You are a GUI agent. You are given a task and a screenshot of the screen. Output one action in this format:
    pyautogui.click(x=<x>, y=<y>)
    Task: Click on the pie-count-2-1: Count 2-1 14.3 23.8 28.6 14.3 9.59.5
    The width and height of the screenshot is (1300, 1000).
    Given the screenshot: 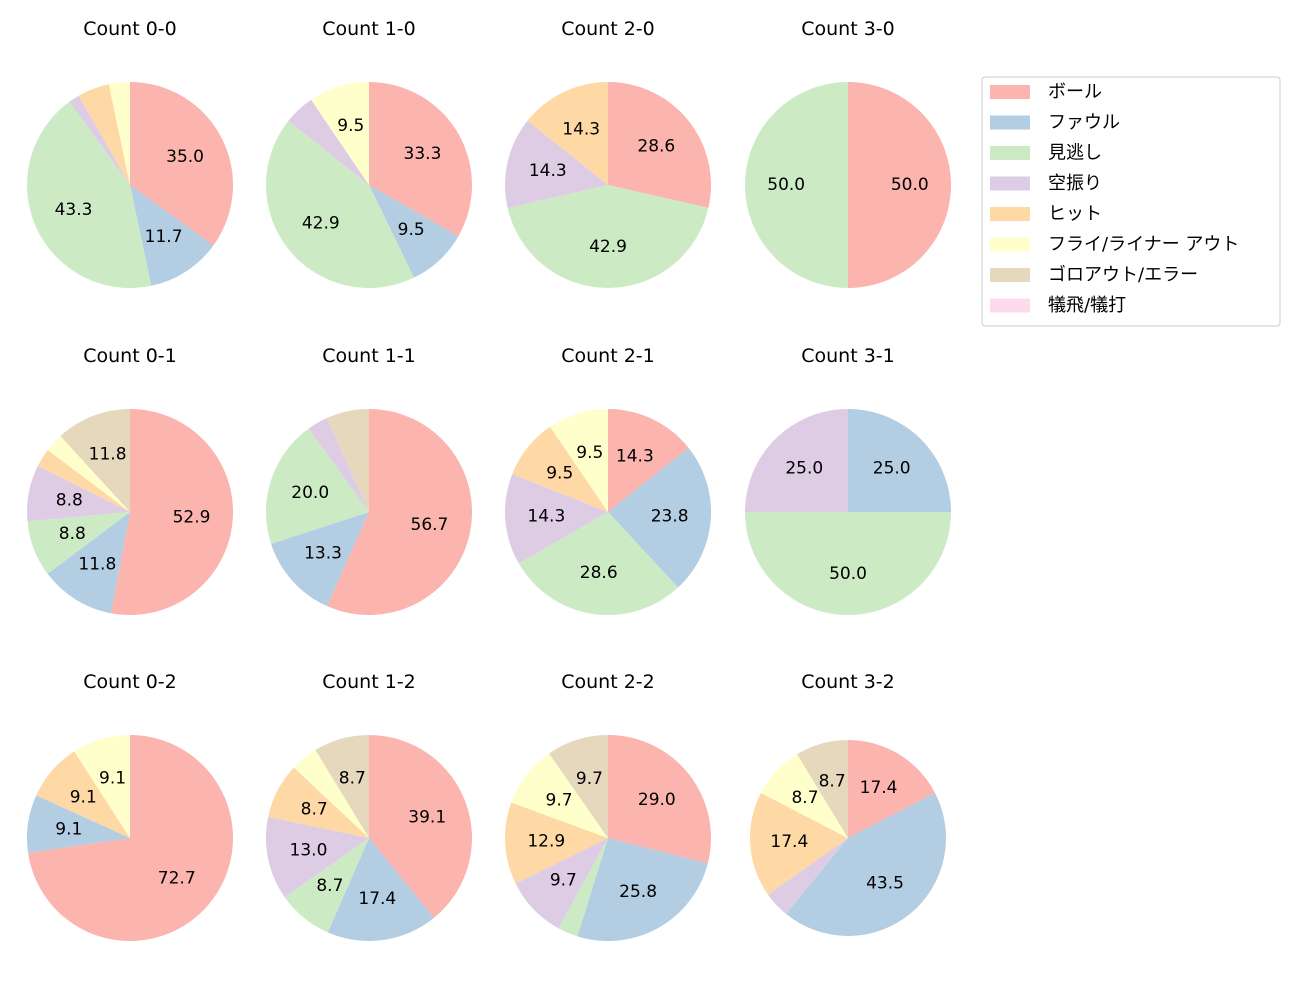 What is the action you would take?
    pyautogui.click(x=608, y=480)
    